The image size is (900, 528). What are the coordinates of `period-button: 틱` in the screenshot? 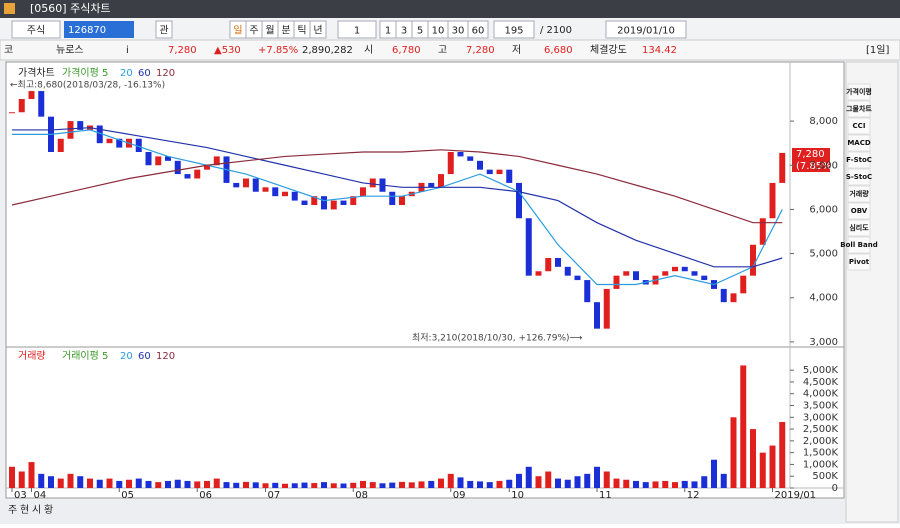 It's located at (301, 31).